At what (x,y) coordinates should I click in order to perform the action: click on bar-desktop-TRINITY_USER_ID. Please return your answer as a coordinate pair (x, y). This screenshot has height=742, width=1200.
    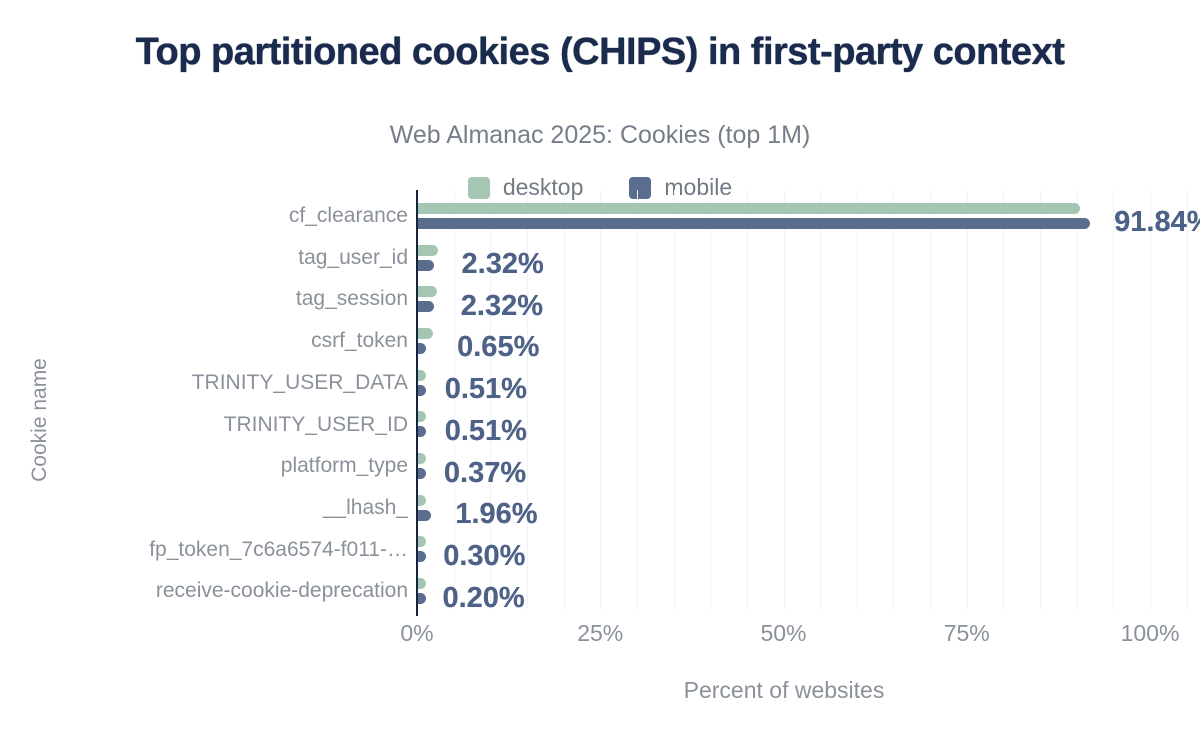
    Looking at the image, I should click on (421, 417).